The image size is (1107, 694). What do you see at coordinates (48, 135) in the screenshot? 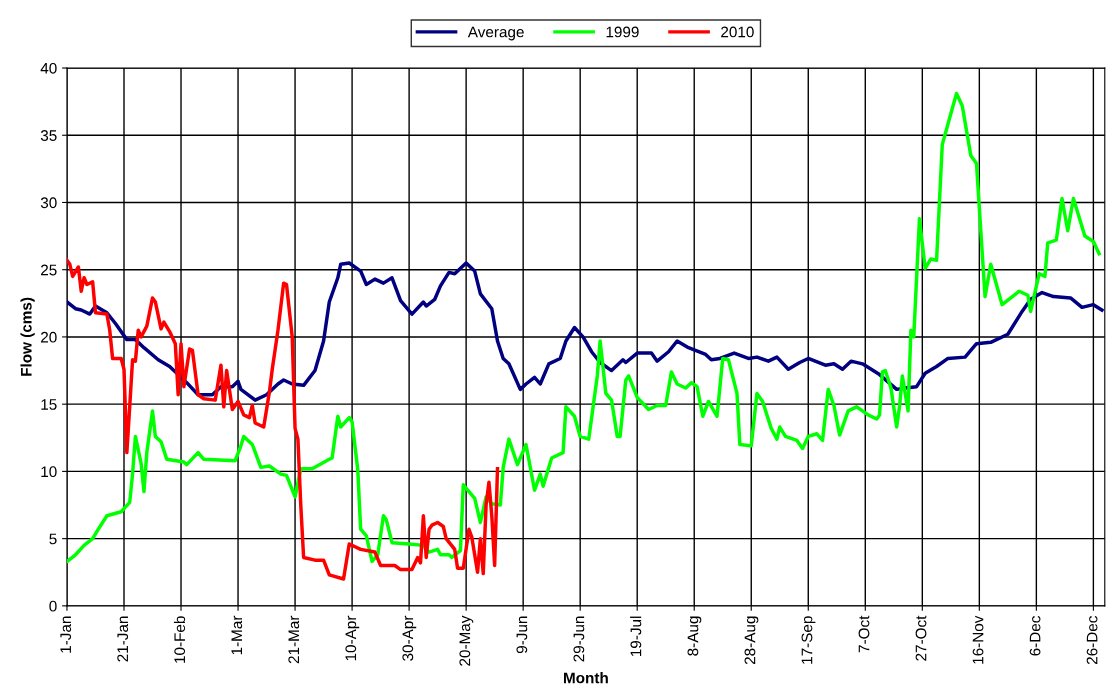
I see `y-tick-label: 35` at bounding box center [48, 135].